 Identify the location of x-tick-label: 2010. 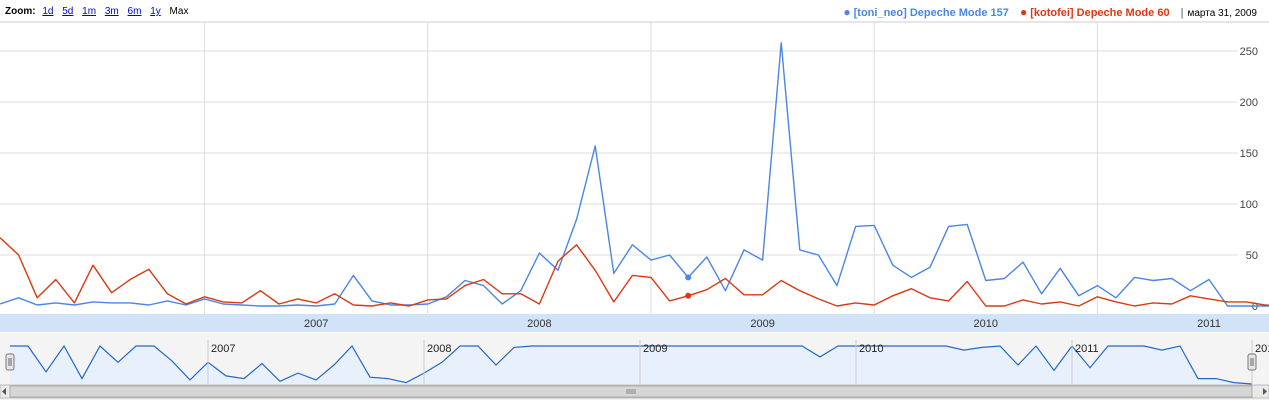
(986, 324).